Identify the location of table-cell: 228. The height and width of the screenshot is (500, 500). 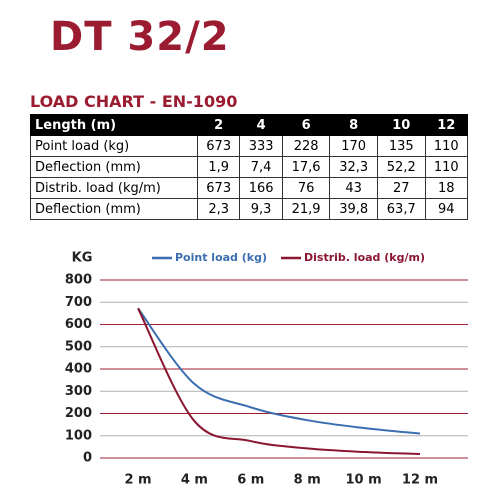
(306, 146).